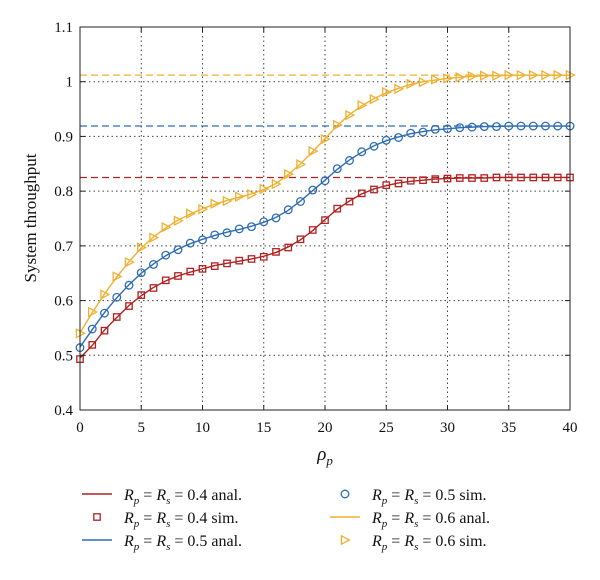 Image resolution: width=600 pixels, height=580 pixels. What do you see at coordinates (182, 543) in the screenshot?
I see `legend-label: Rp = Rs = 0.5 anal.` at bounding box center [182, 543].